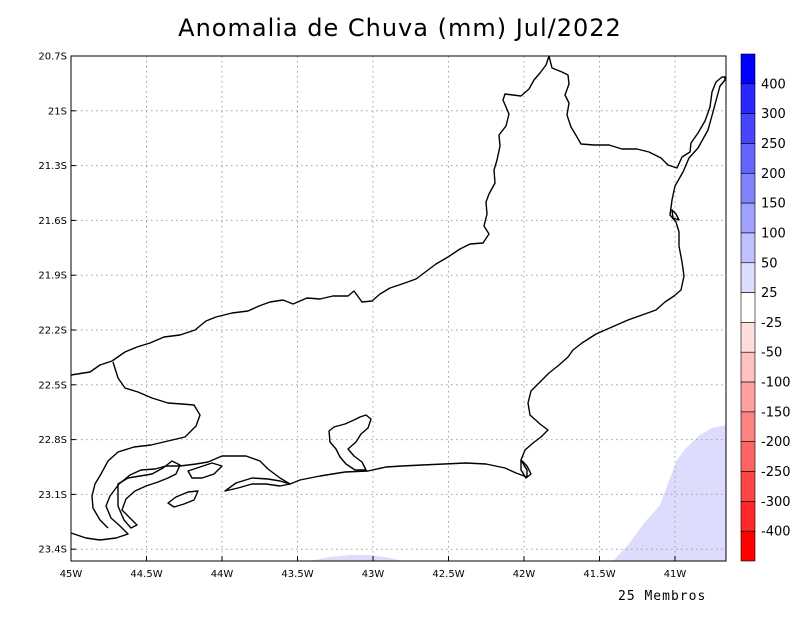 This screenshot has height=618, width=800. Describe the element at coordinates (146, 445) in the screenshot. I see `state-border-west` at that location.